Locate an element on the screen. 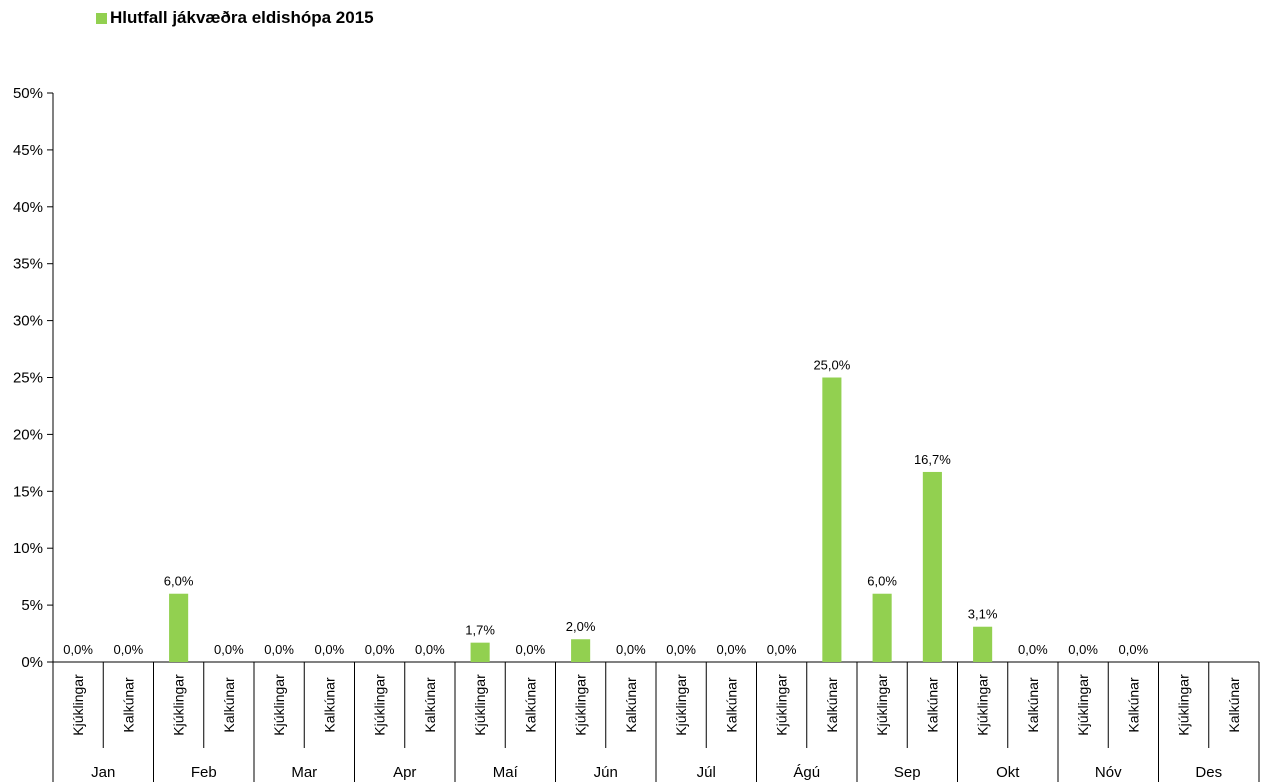  y-tick-label: 40% is located at coordinates (28, 207).